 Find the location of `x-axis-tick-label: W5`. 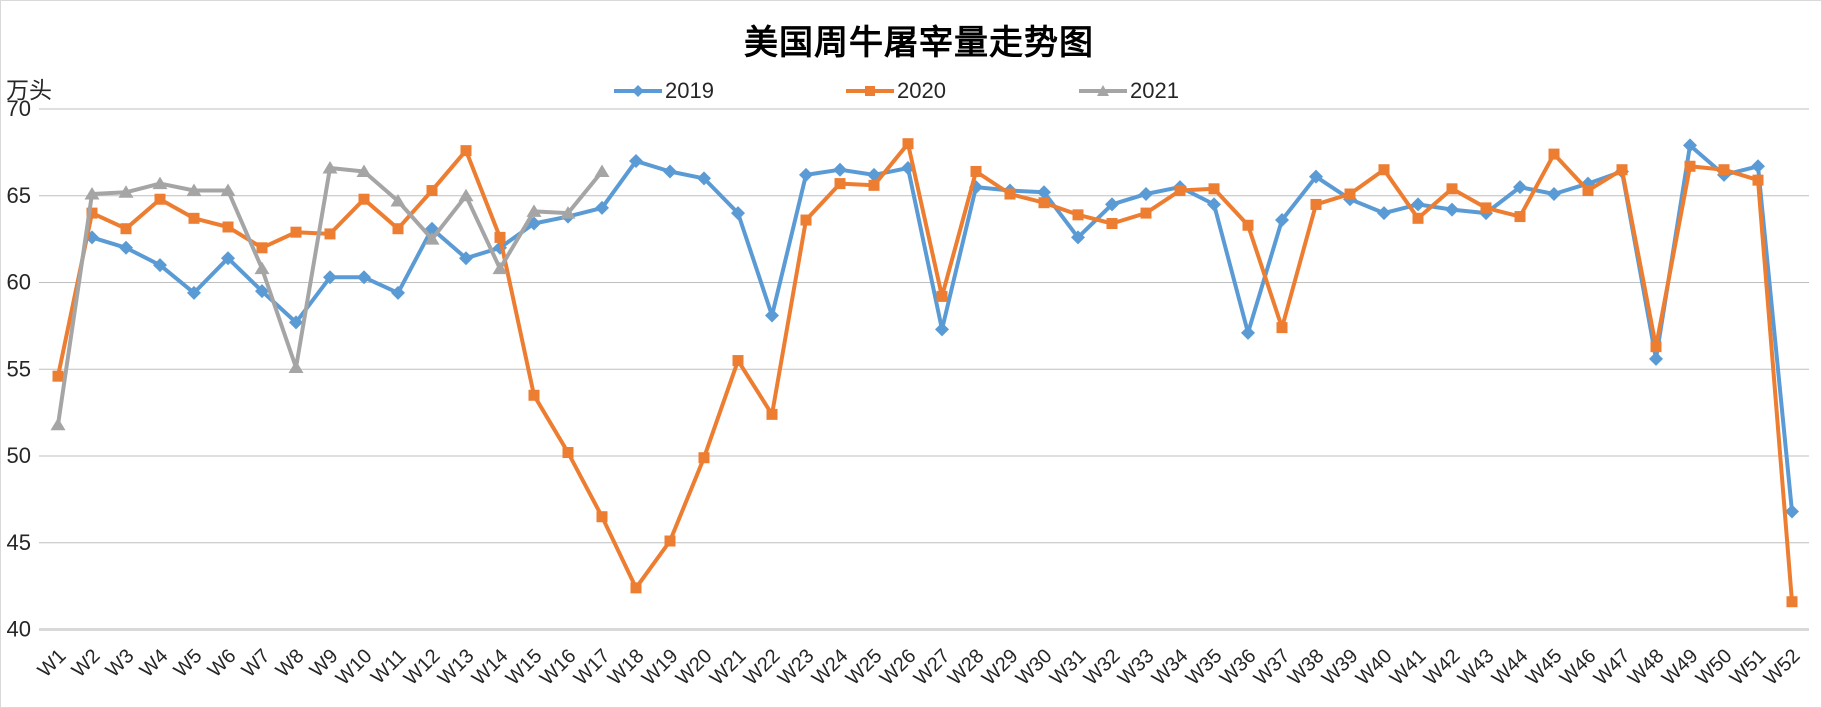

x-axis-tick-label: W5 is located at coordinates (188, 663).